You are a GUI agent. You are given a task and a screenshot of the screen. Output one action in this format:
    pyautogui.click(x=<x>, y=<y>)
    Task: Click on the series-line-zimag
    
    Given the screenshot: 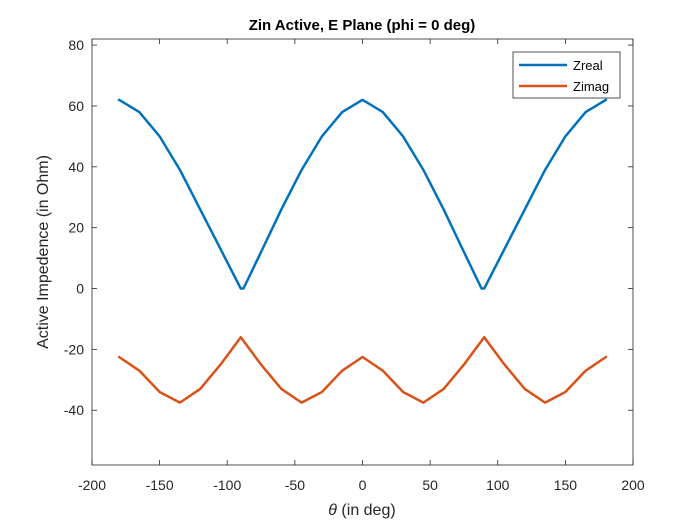 What is the action you would take?
    pyautogui.click(x=362, y=369)
    